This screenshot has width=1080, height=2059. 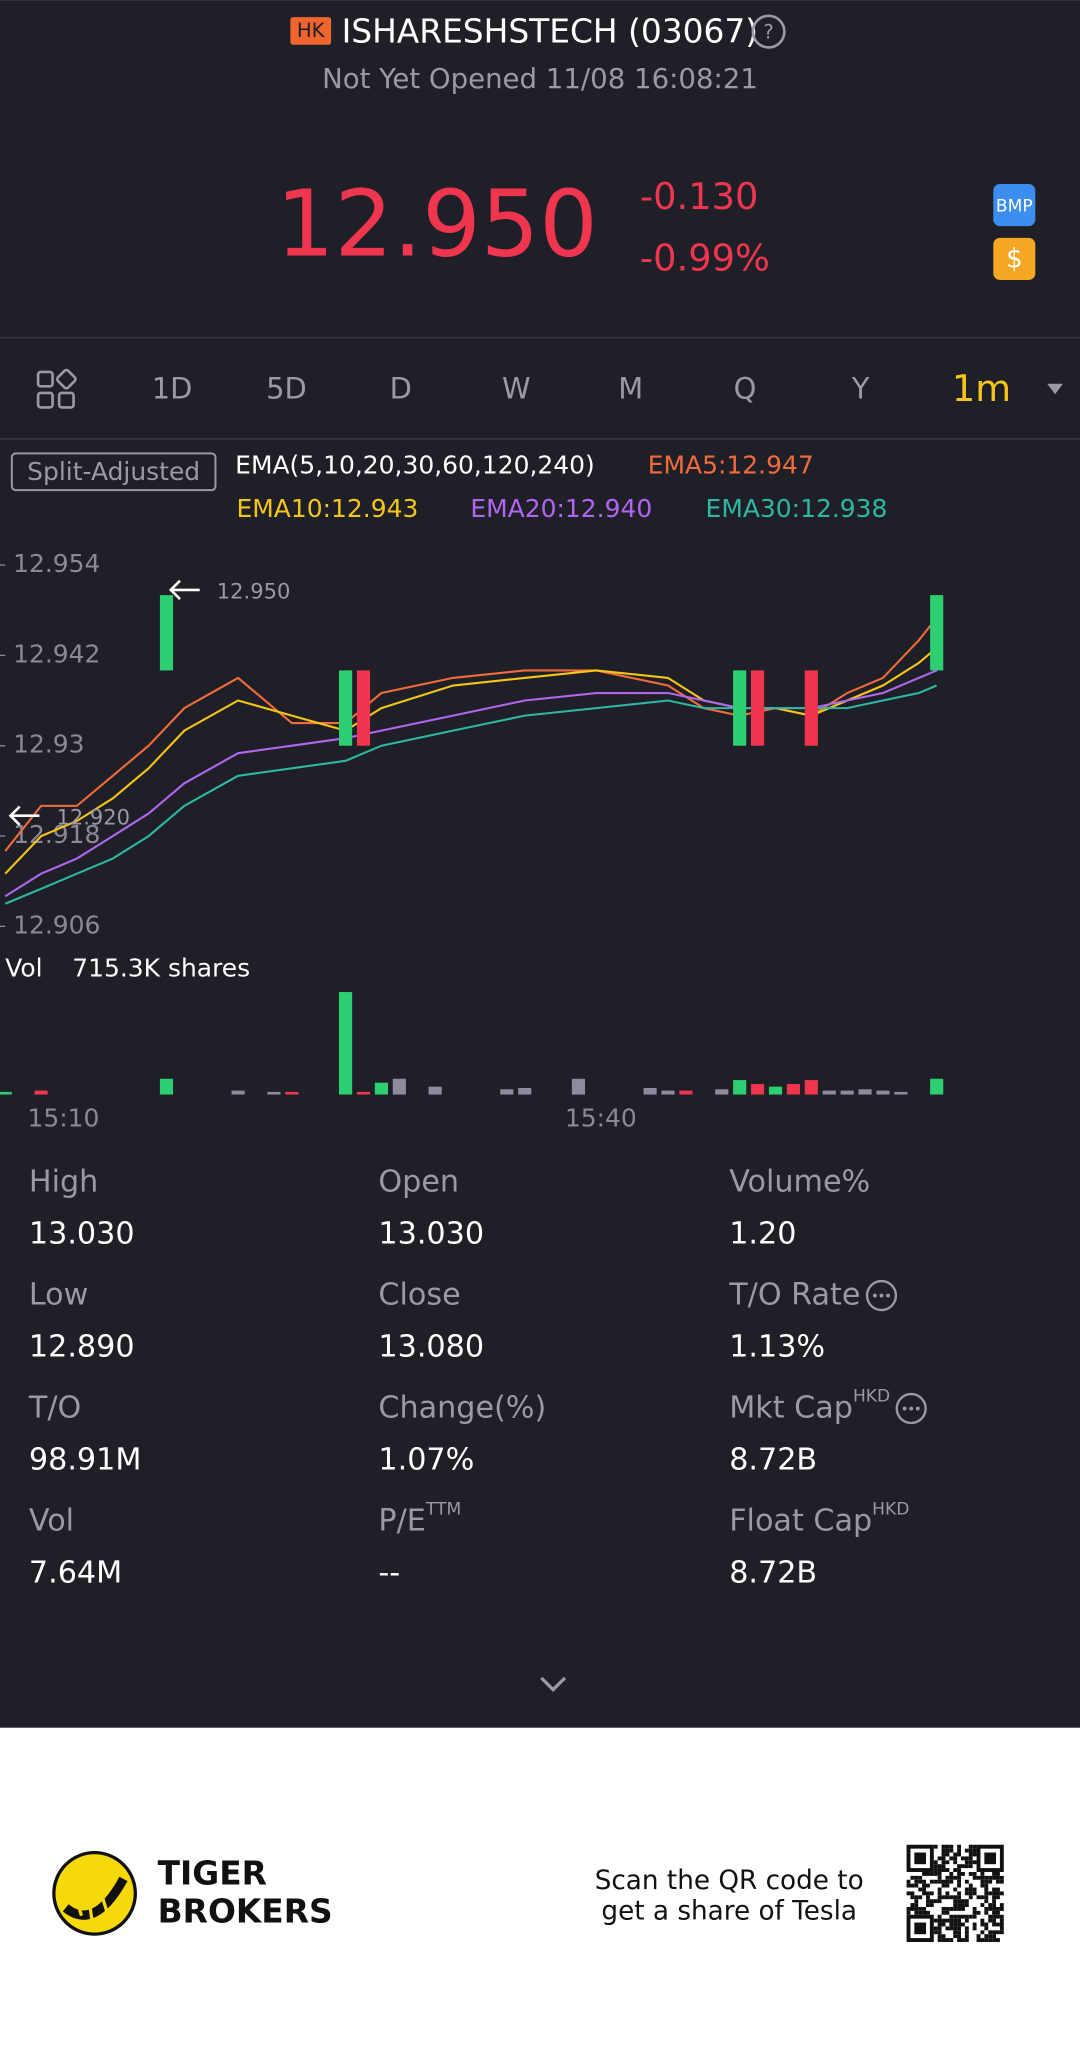 What do you see at coordinates (740, 708) in the screenshot?
I see `candle-body` at bounding box center [740, 708].